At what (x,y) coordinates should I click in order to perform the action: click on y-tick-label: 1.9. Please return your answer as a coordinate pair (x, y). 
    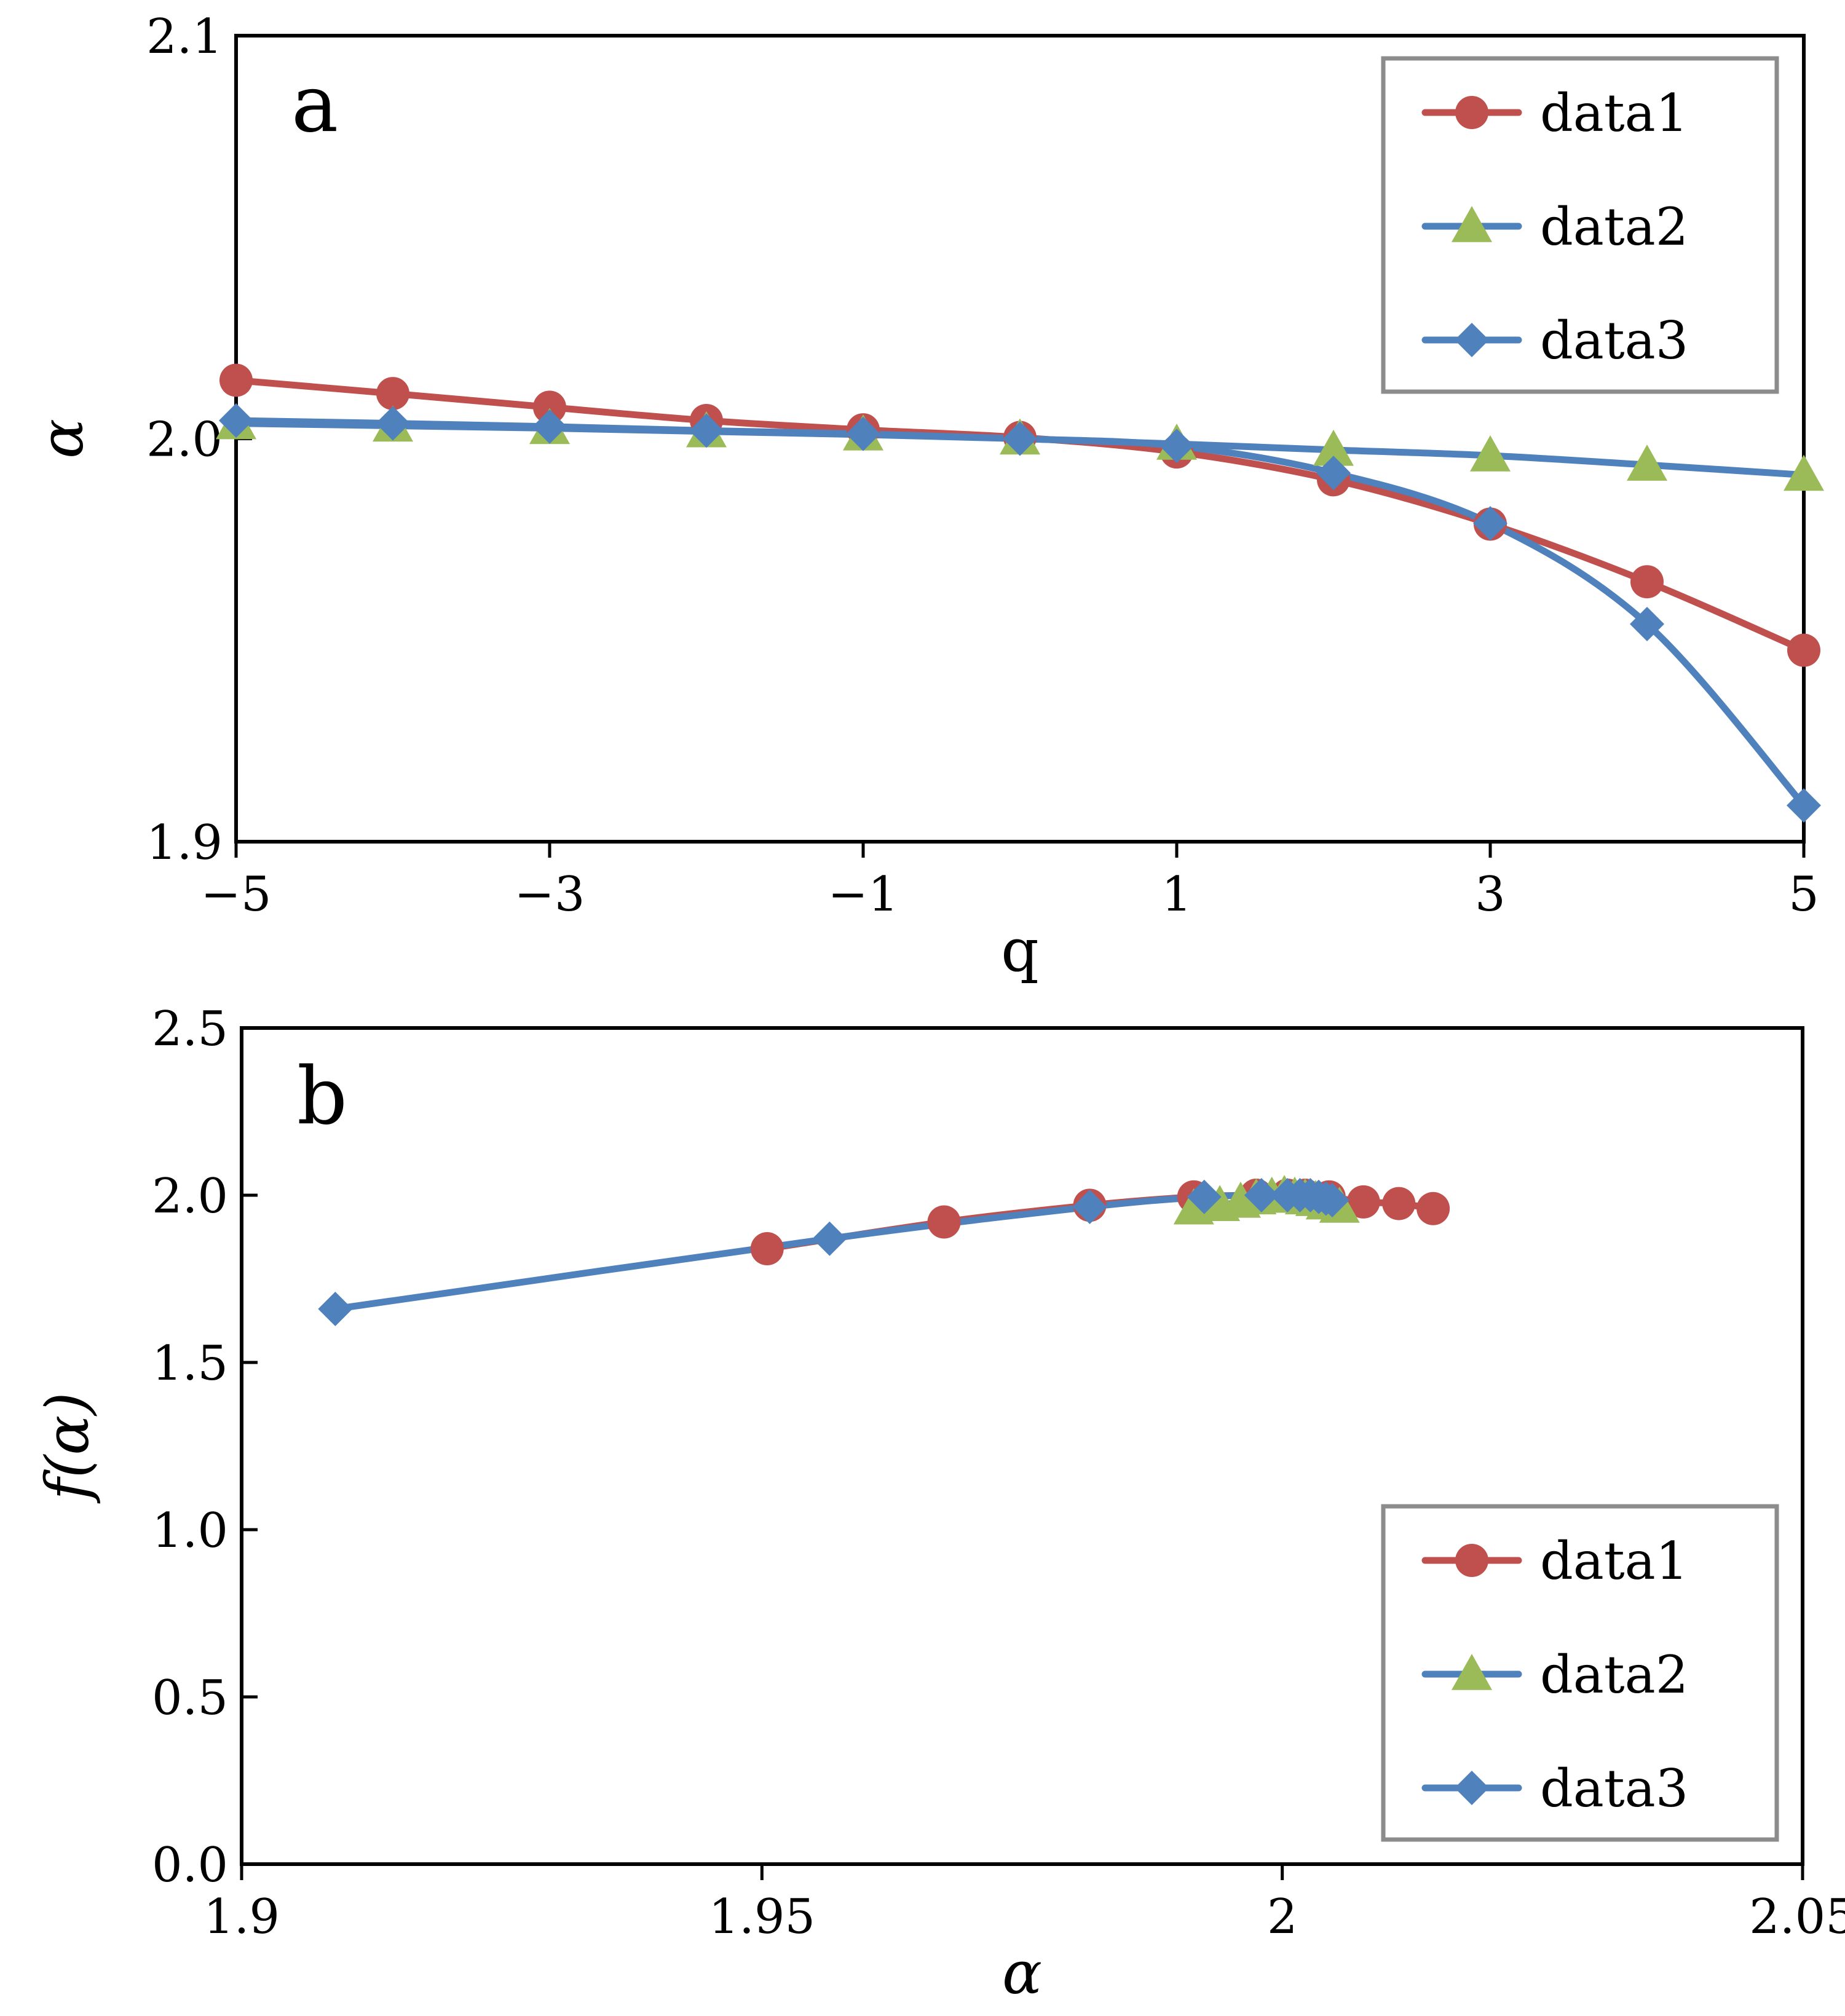
    Looking at the image, I should click on (185, 843).